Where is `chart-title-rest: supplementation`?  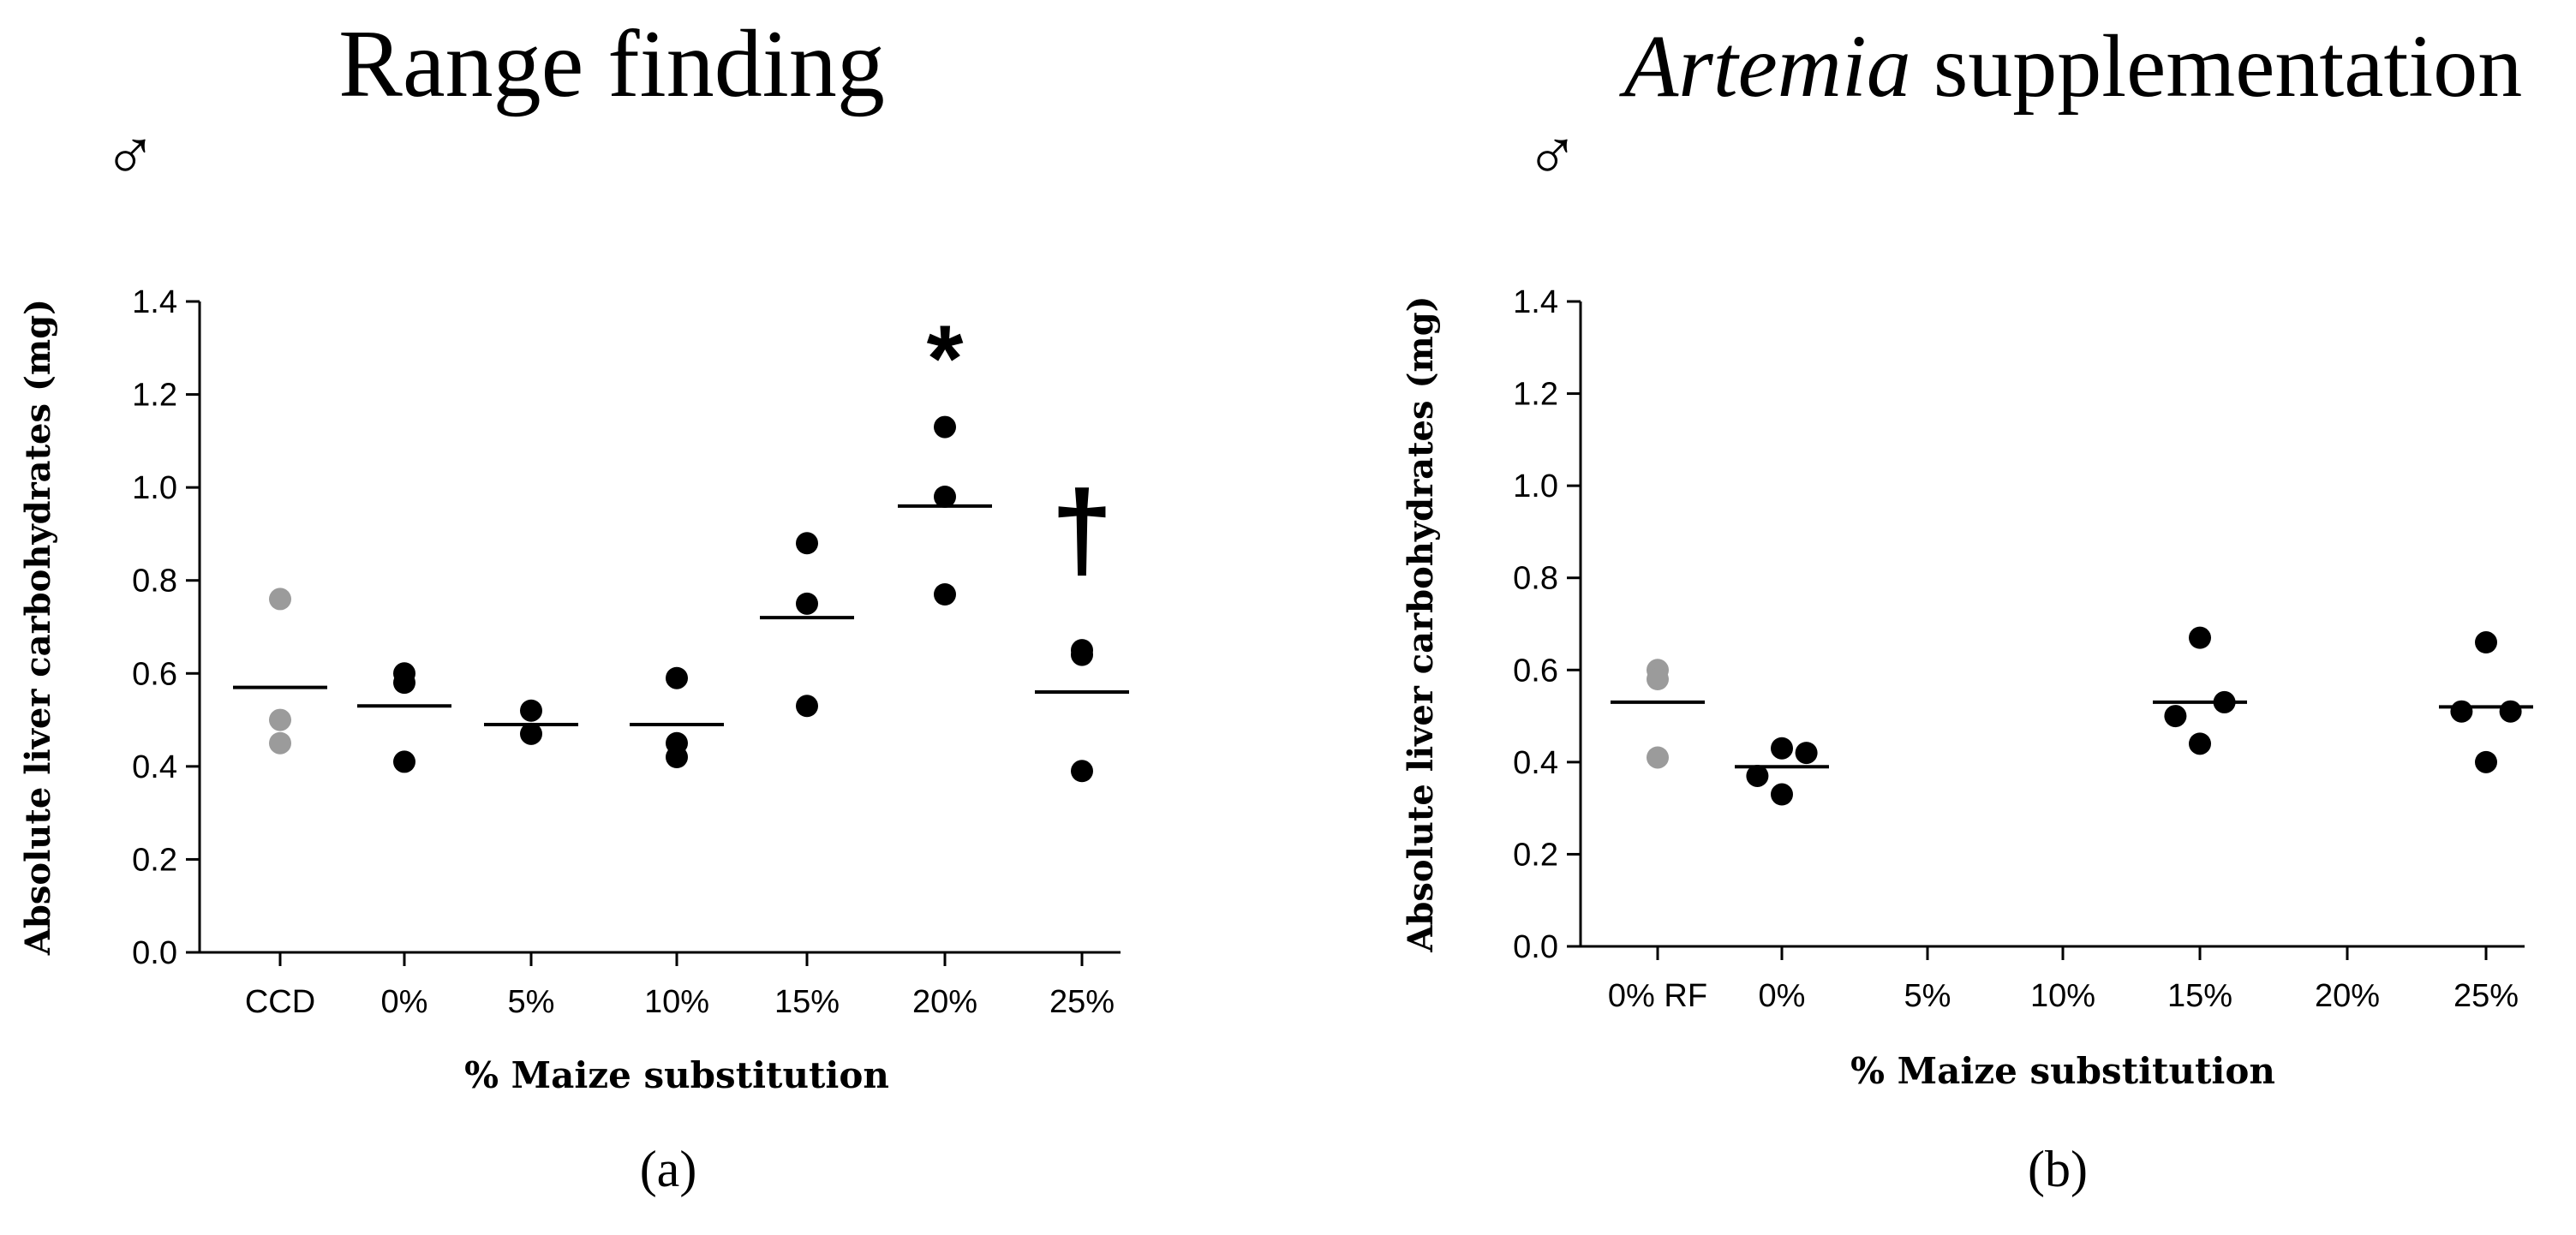
chart-title-rest: supplementation is located at coordinates (2216, 66).